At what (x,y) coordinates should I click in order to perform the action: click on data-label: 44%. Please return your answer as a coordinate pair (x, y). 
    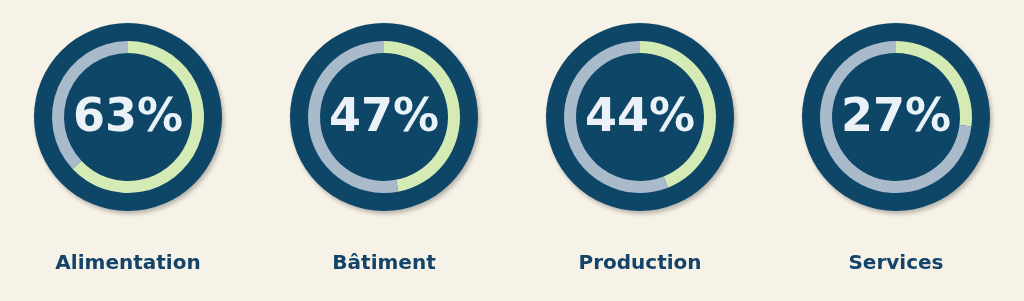
    Looking at the image, I should click on (640, 115).